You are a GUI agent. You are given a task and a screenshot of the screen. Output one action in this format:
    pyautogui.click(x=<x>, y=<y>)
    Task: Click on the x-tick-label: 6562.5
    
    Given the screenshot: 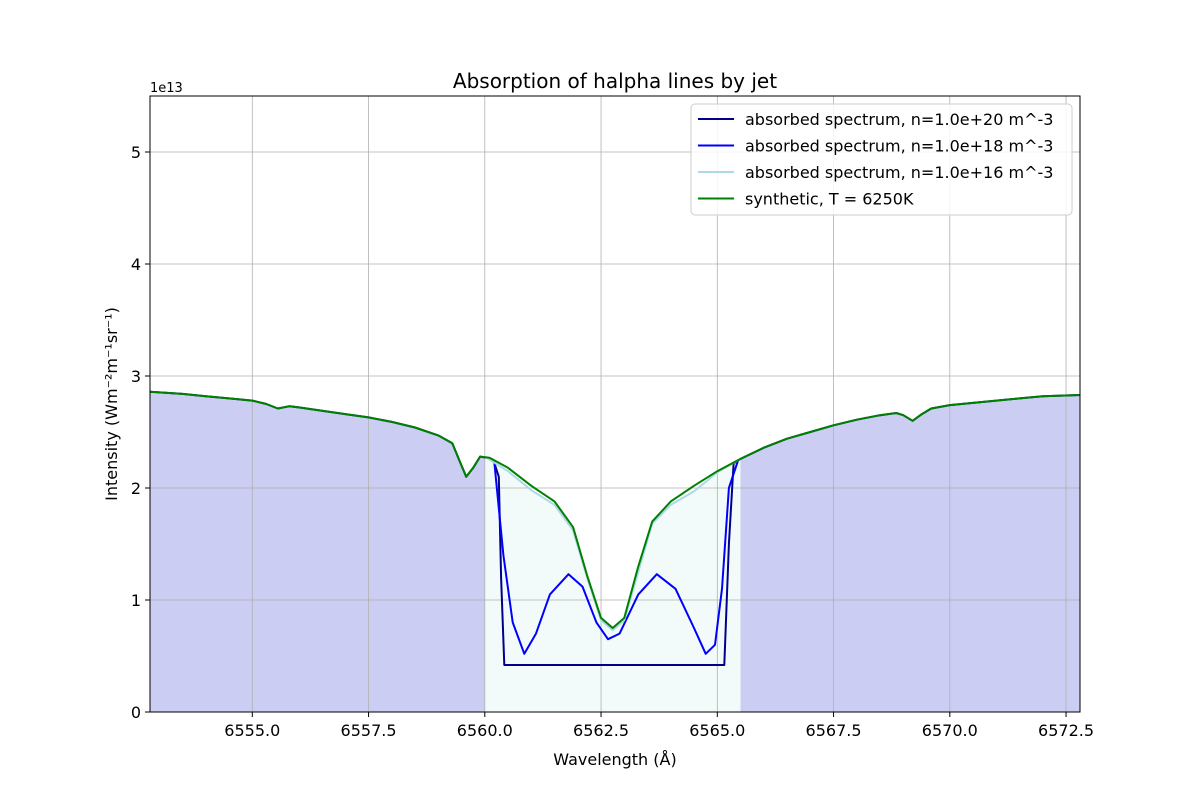 What is the action you would take?
    pyautogui.click(x=601, y=730)
    